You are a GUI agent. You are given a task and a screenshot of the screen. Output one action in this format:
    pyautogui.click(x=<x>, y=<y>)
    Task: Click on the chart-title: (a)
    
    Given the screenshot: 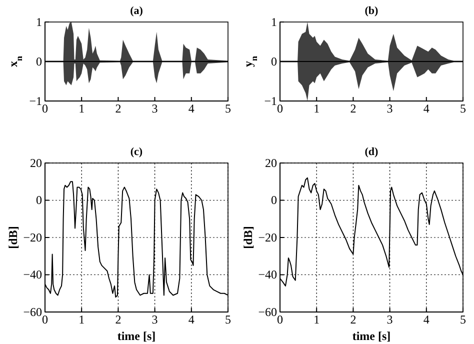 What is the action you would take?
    pyautogui.click(x=137, y=11)
    